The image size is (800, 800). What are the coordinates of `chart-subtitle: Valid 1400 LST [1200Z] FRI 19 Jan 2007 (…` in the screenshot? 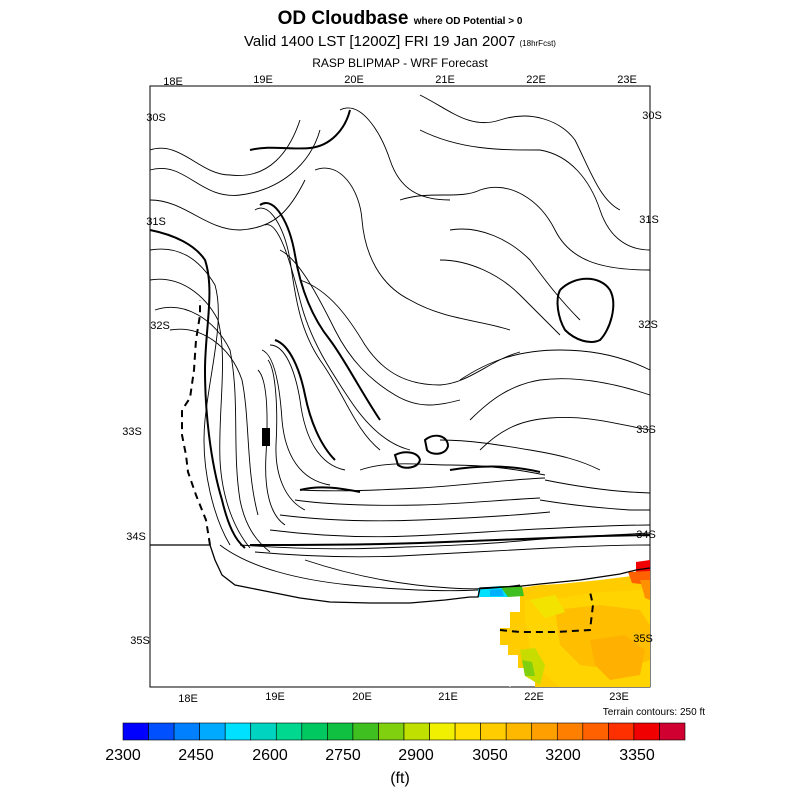 It's located at (400, 41).